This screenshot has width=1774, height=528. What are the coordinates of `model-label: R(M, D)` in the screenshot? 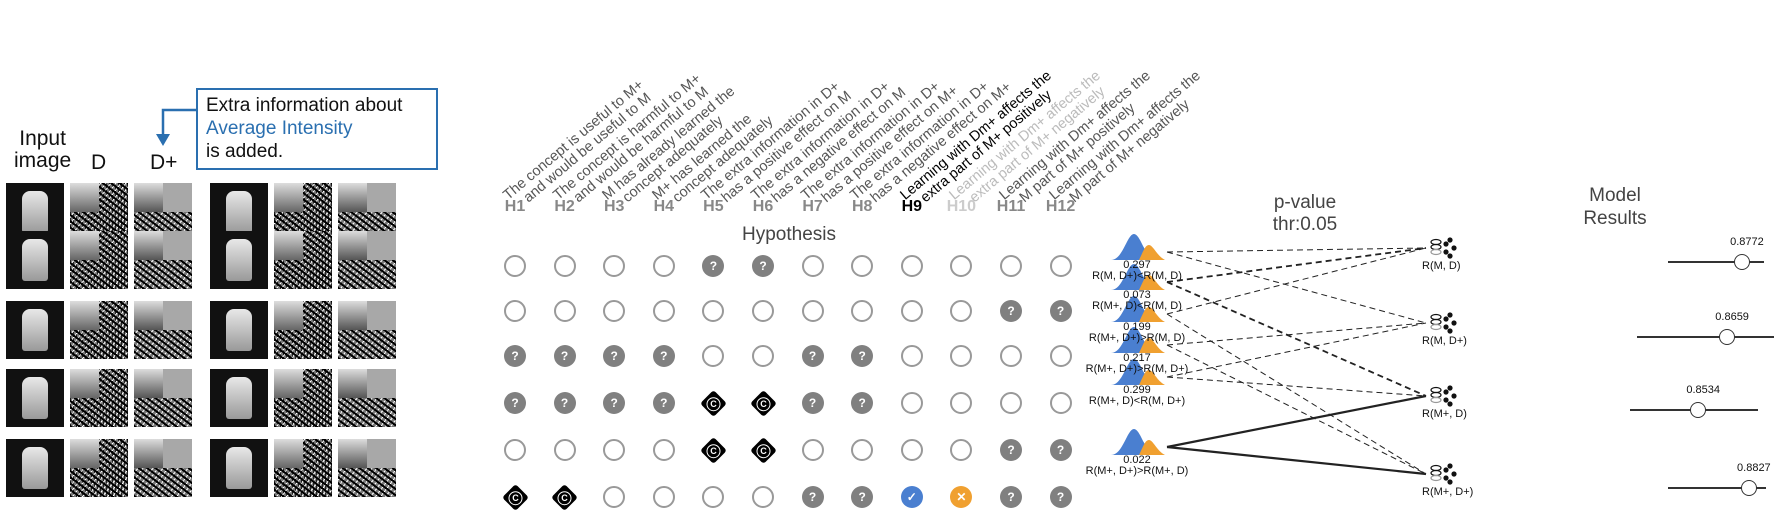 It's located at (1441, 266).